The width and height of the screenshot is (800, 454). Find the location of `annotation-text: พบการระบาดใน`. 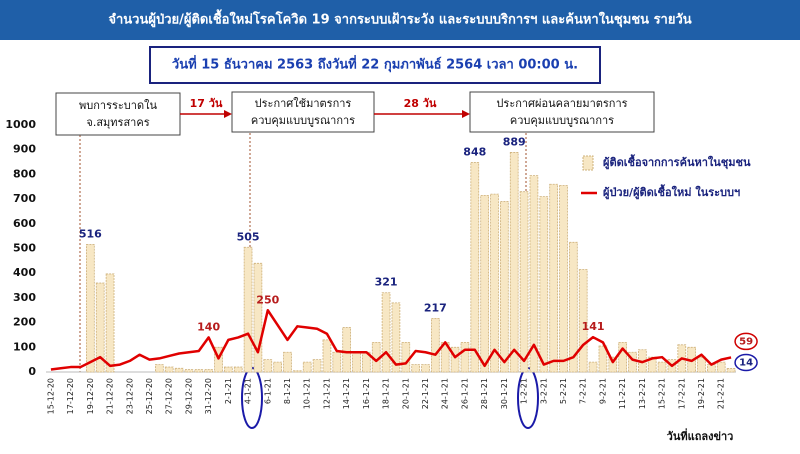

annotation-text: พบการระบาดใน is located at coordinates (118, 105).